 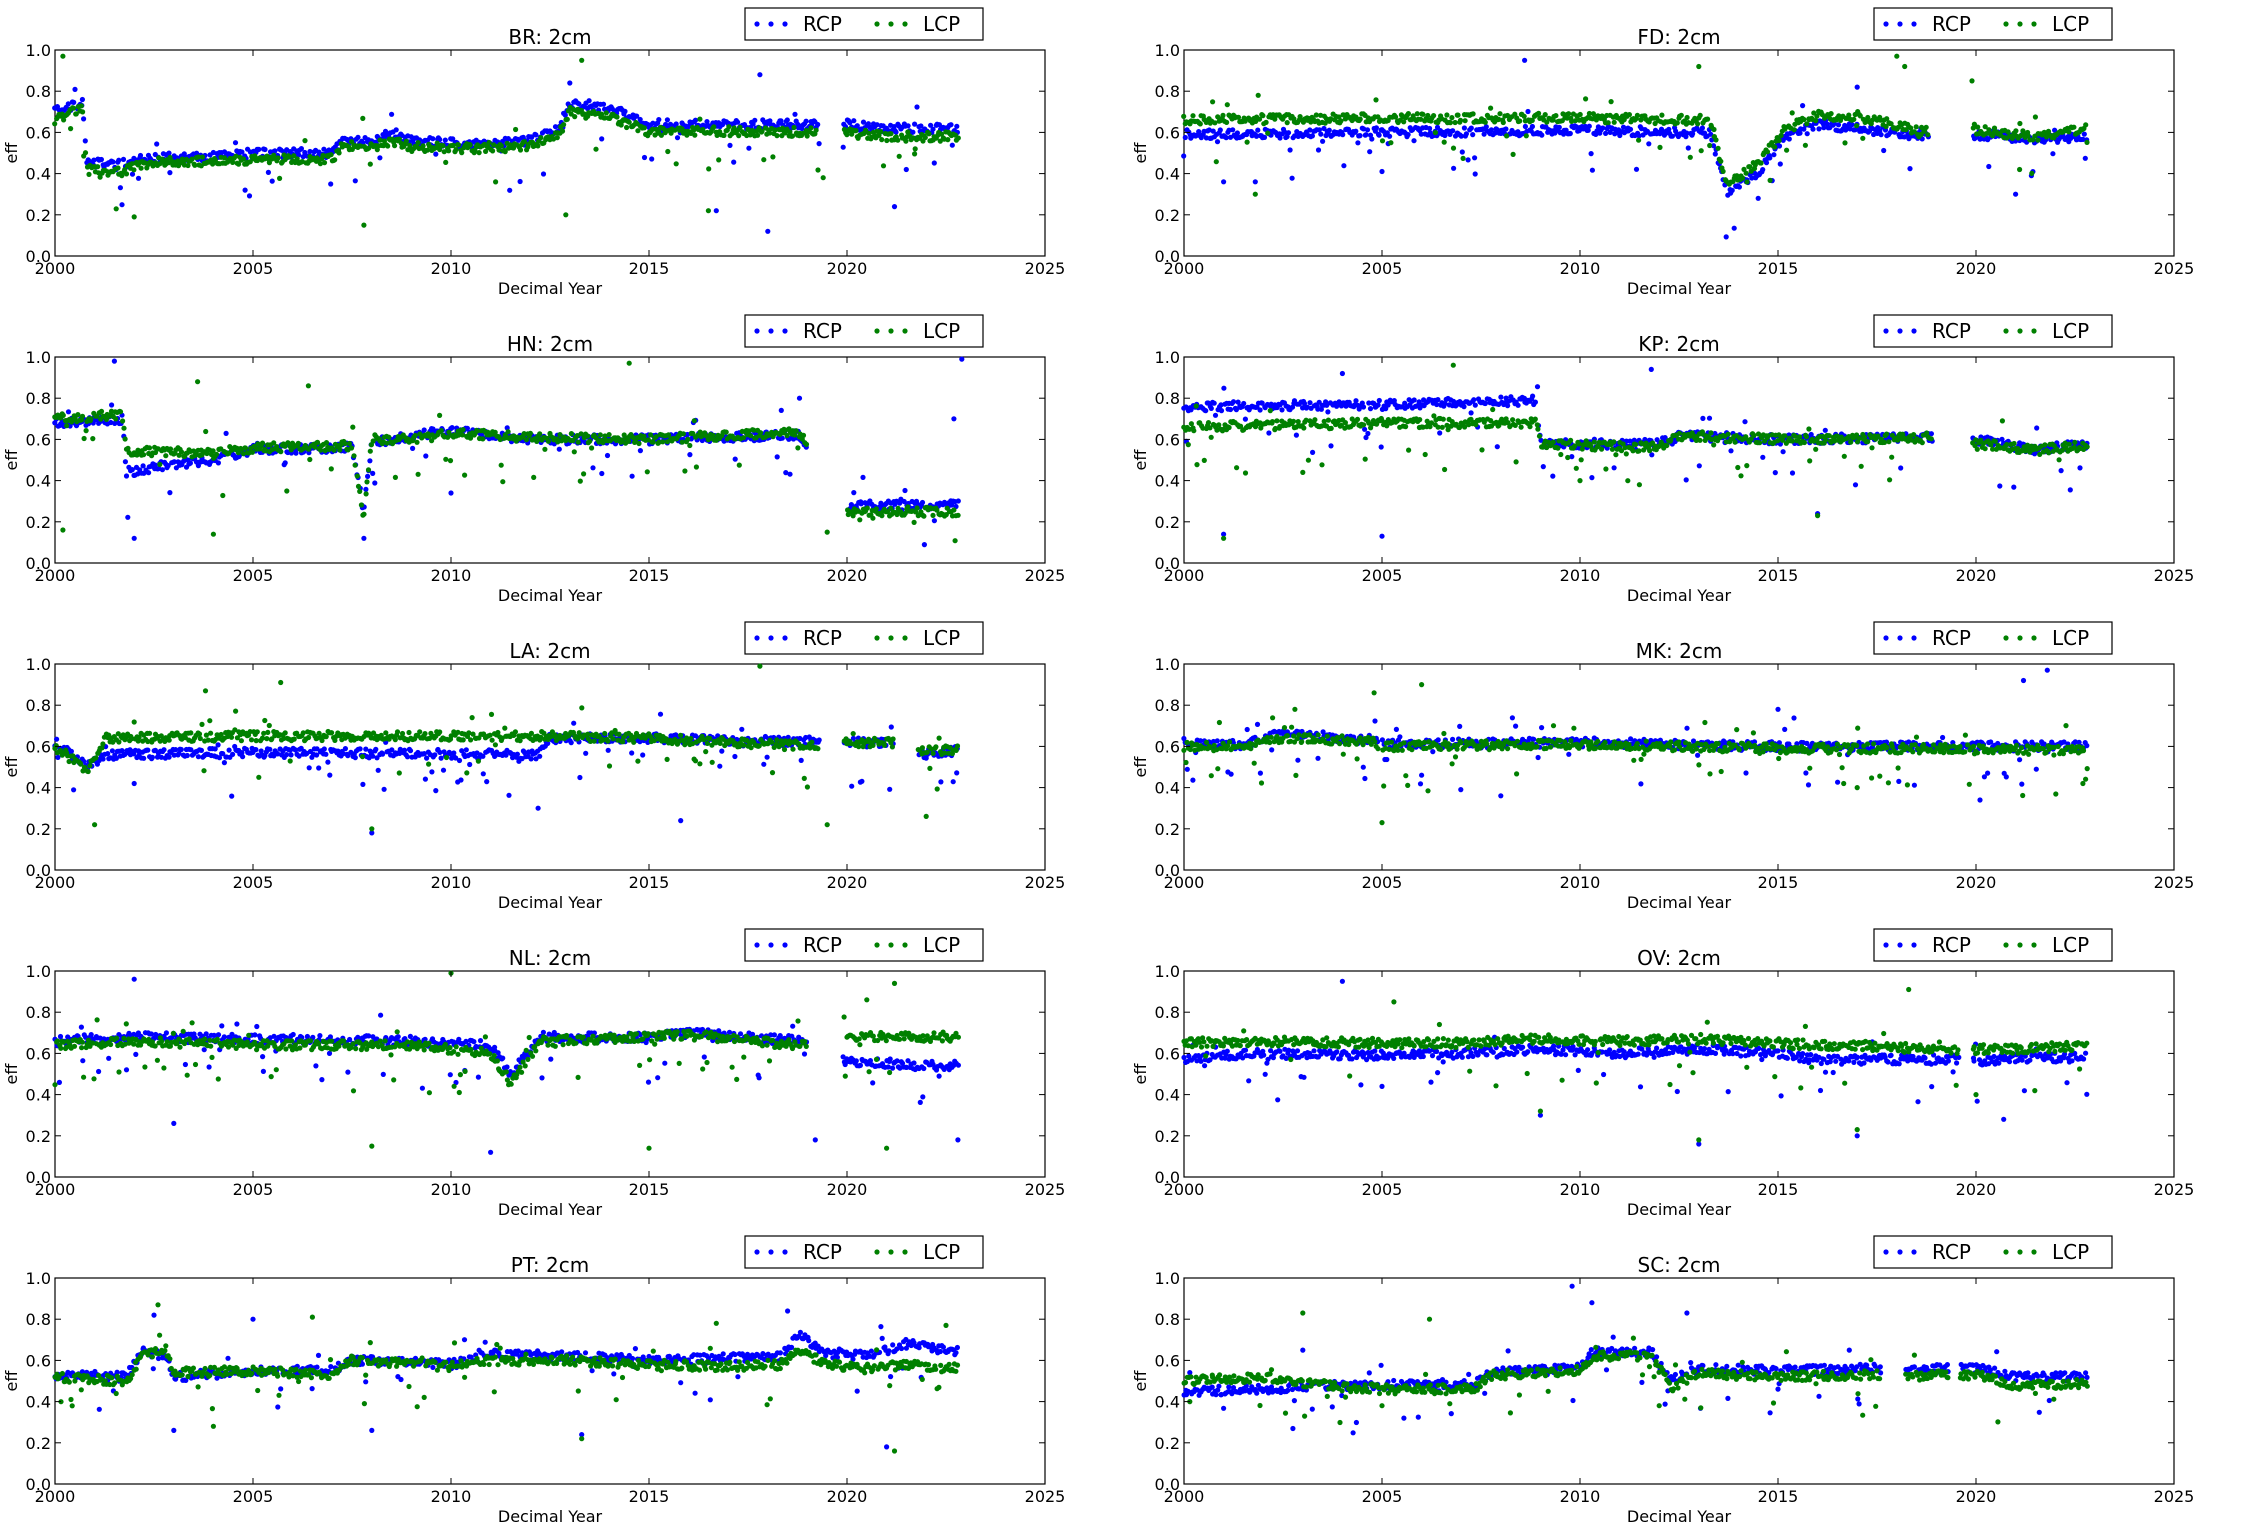 I want to click on legend-label: RCP, so click(x=822, y=24).